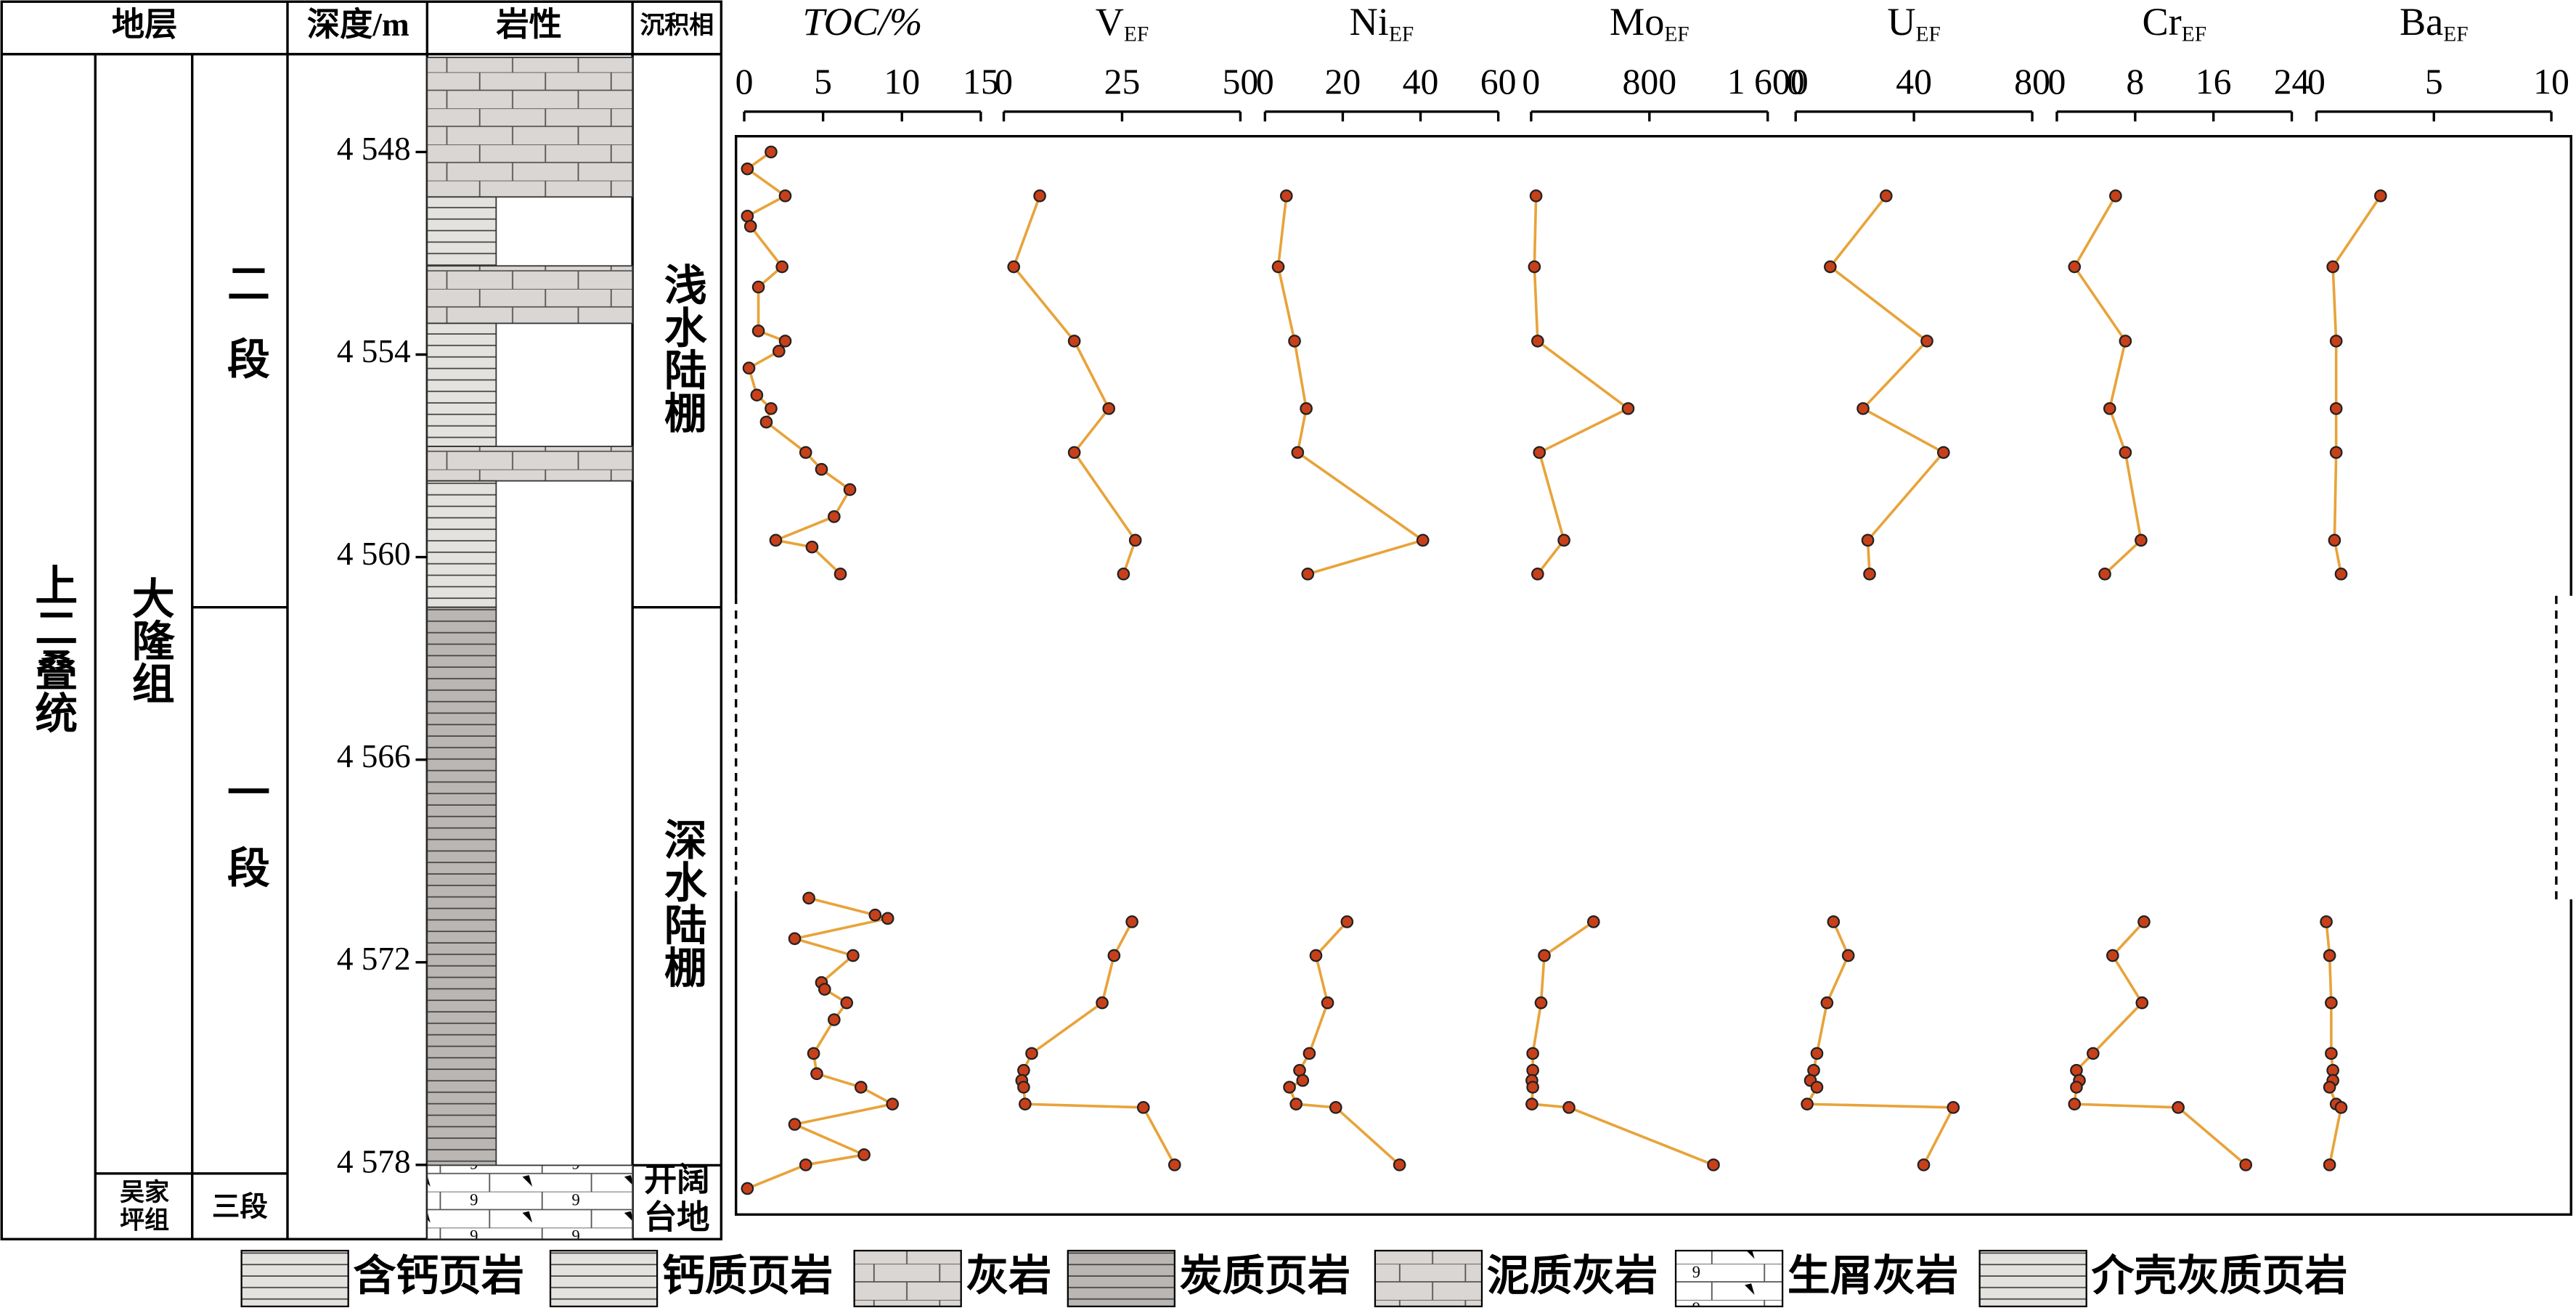  What do you see at coordinates (2434, 24) in the screenshot?
I see `axis-title: BaEF` at bounding box center [2434, 24].